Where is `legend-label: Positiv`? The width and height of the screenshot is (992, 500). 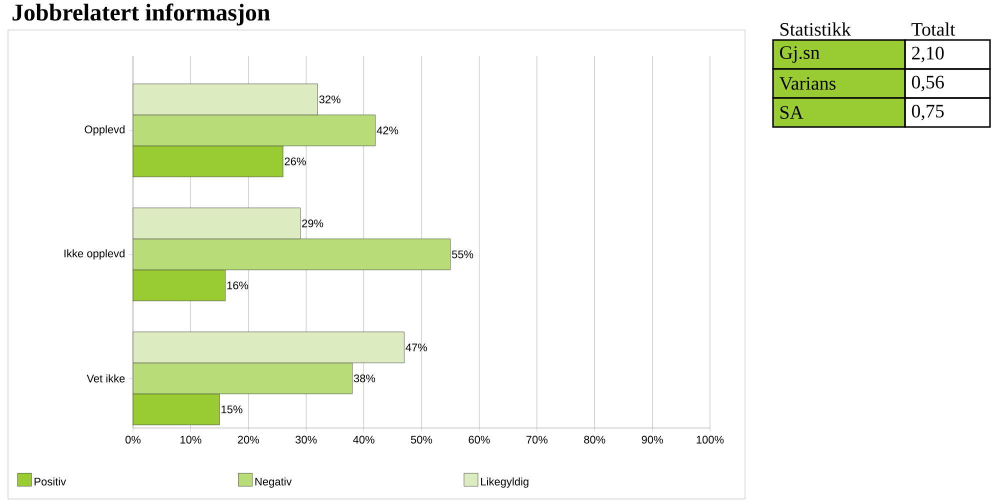 legend-label: Positiv is located at coordinates (50, 481).